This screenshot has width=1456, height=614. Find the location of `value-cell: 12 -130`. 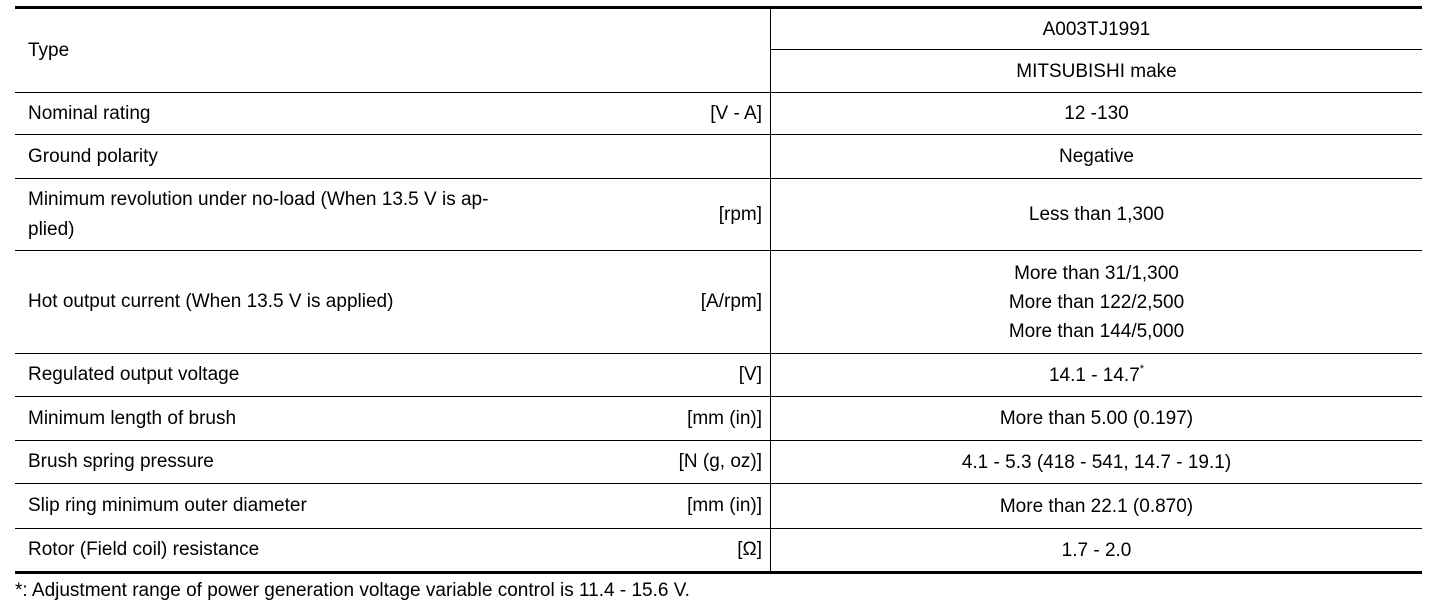

value-cell: 12 -130 is located at coordinates (1096, 113).